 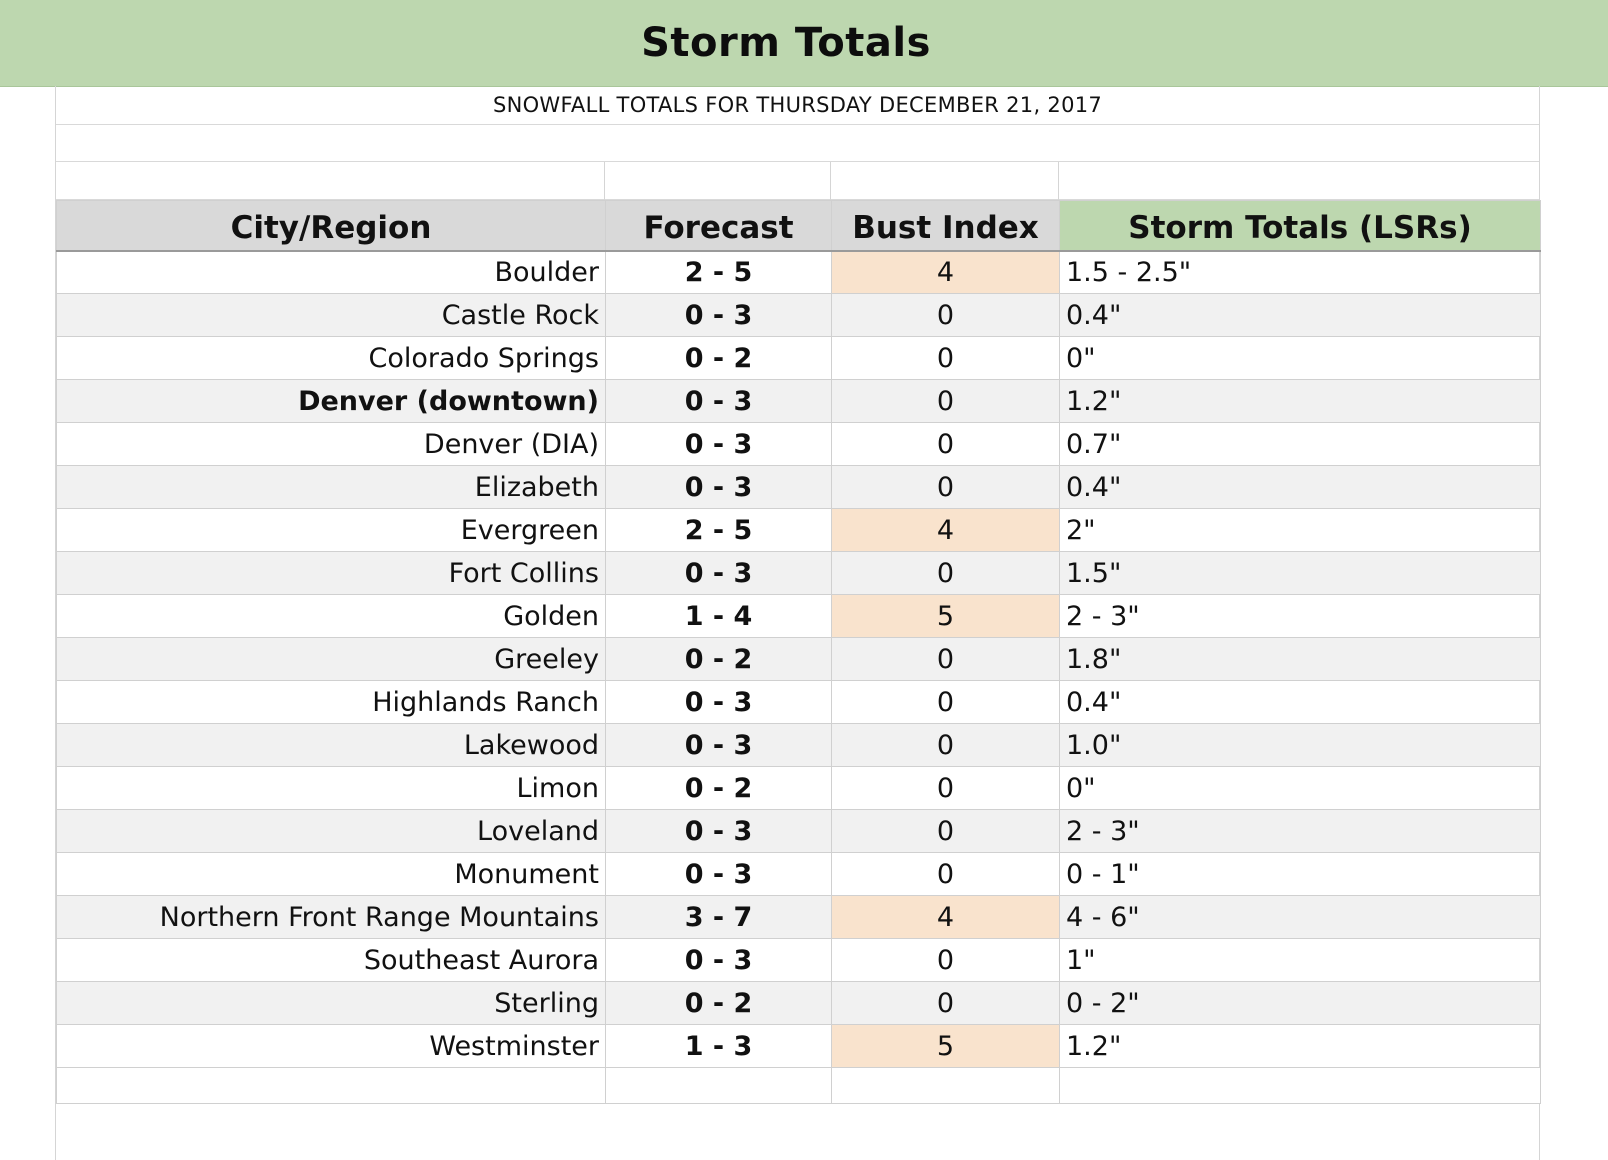 I want to click on table-row: Limon 0 - 2 0 0", so click(x=798, y=788).